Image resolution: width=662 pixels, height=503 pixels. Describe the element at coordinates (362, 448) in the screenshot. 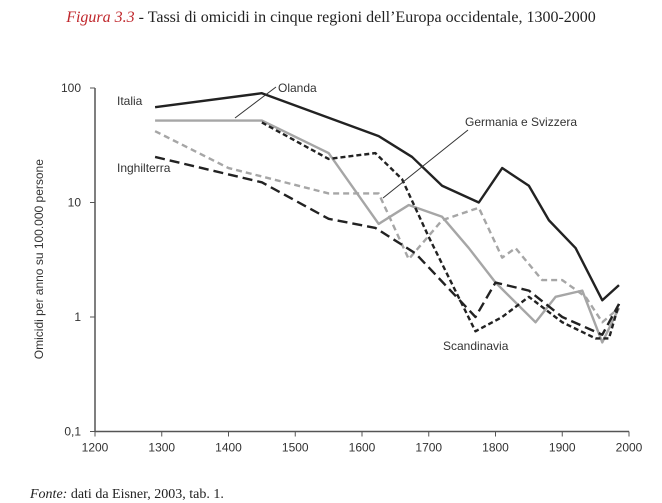

I see `x-tick-label: 1600` at that location.